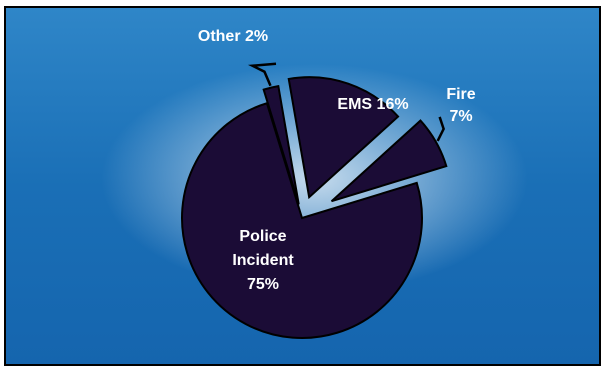  I want to click on slice-label-other: Other 2%, so click(233, 36).